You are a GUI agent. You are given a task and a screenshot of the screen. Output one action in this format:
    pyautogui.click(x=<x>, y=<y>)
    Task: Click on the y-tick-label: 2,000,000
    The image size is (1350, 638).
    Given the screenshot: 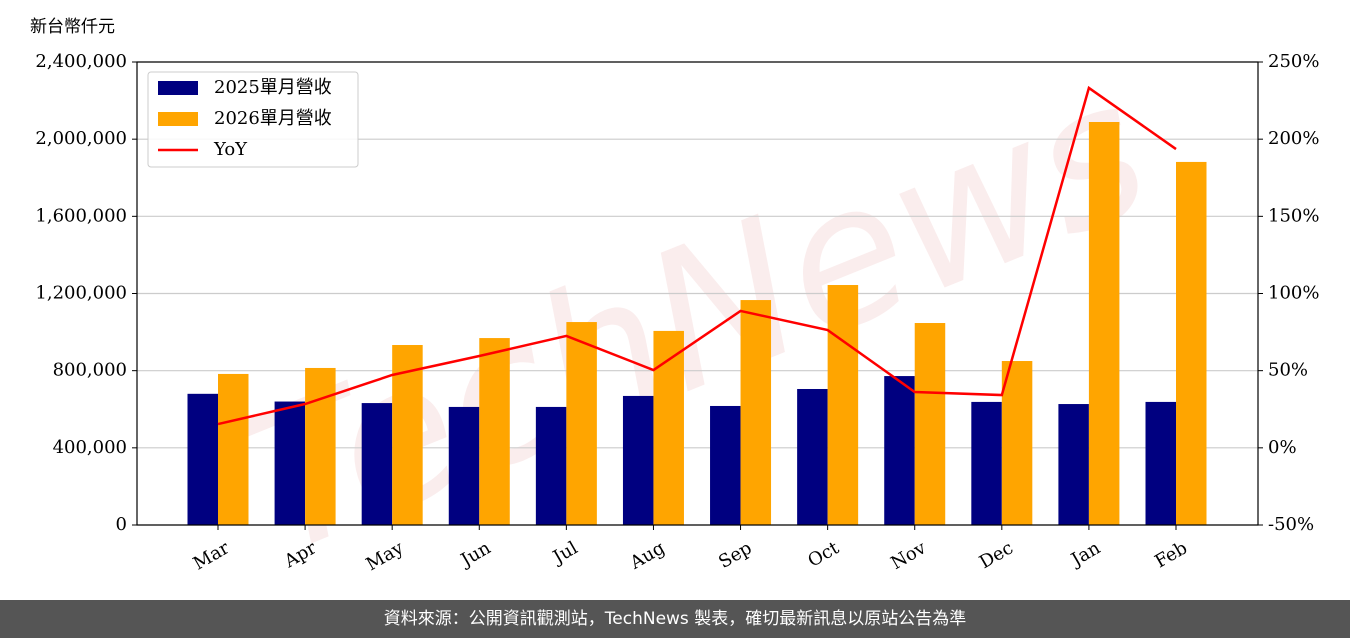 What is the action you would take?
    pyautogui.click(x=81, y=138)
    